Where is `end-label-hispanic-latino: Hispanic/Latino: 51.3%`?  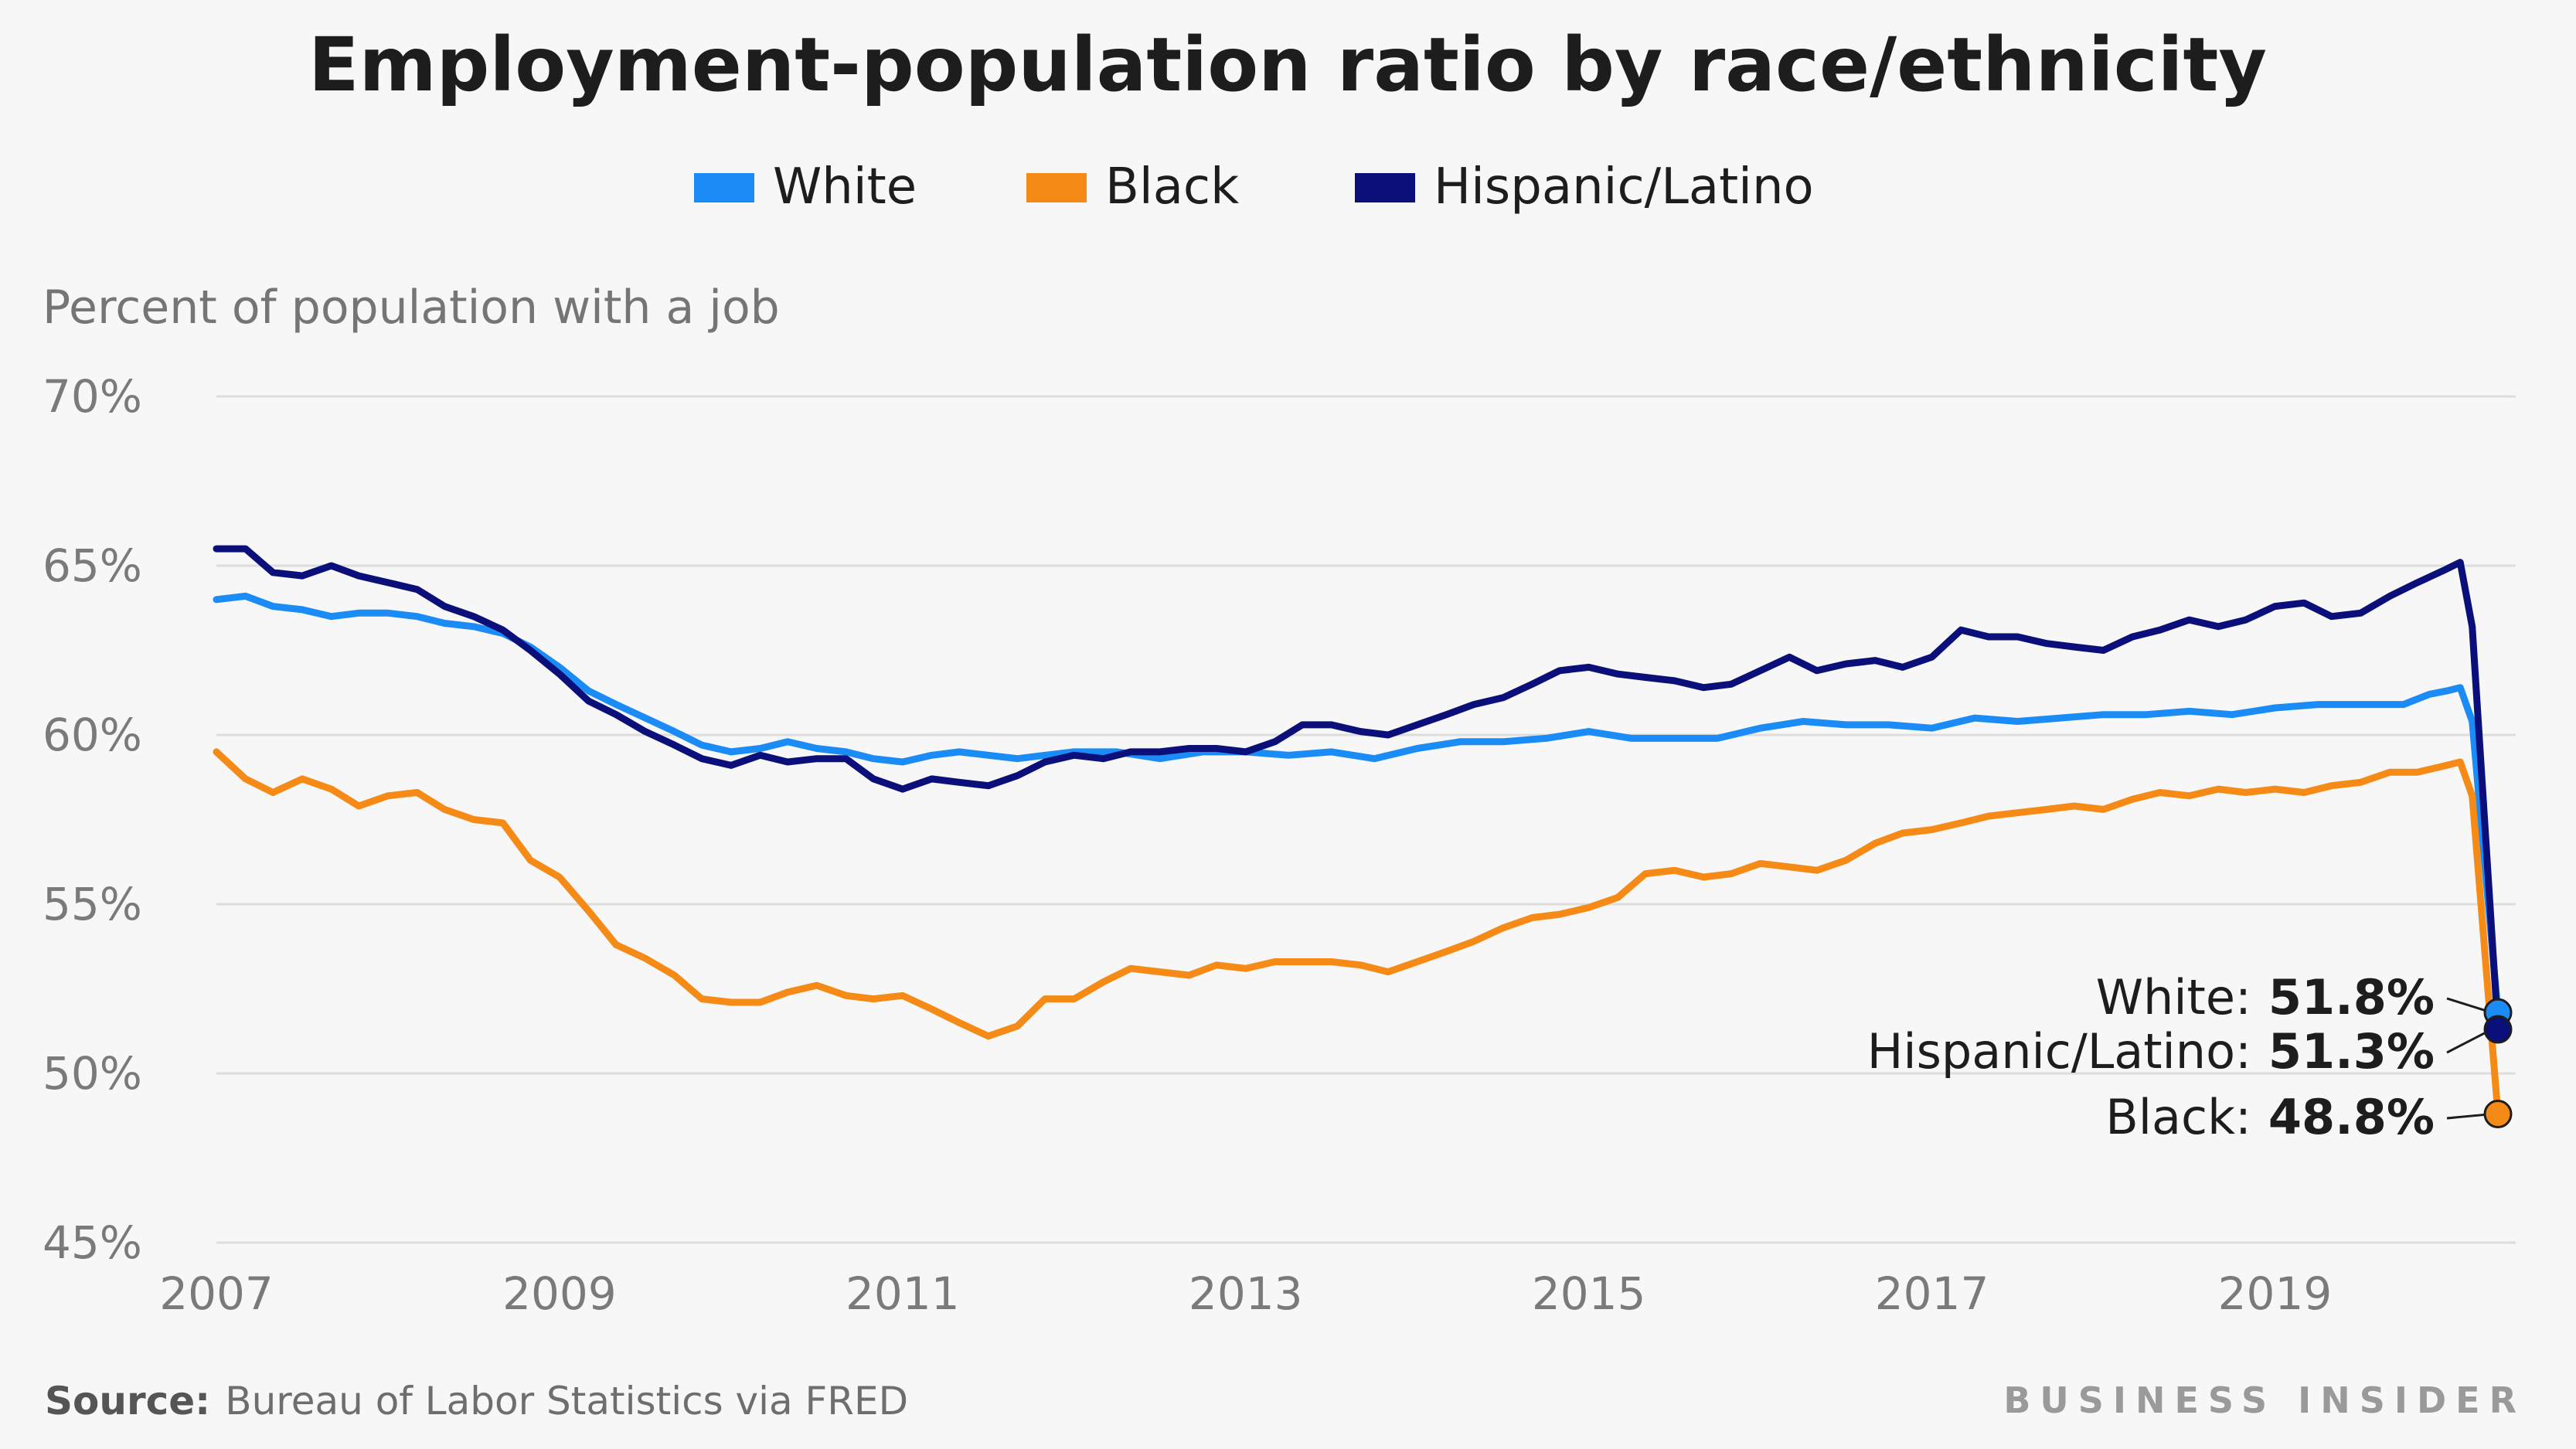 end-label-hispanic-latino: Hispanic/Latino: 51.3% is located at coordinates (2151, 1051).